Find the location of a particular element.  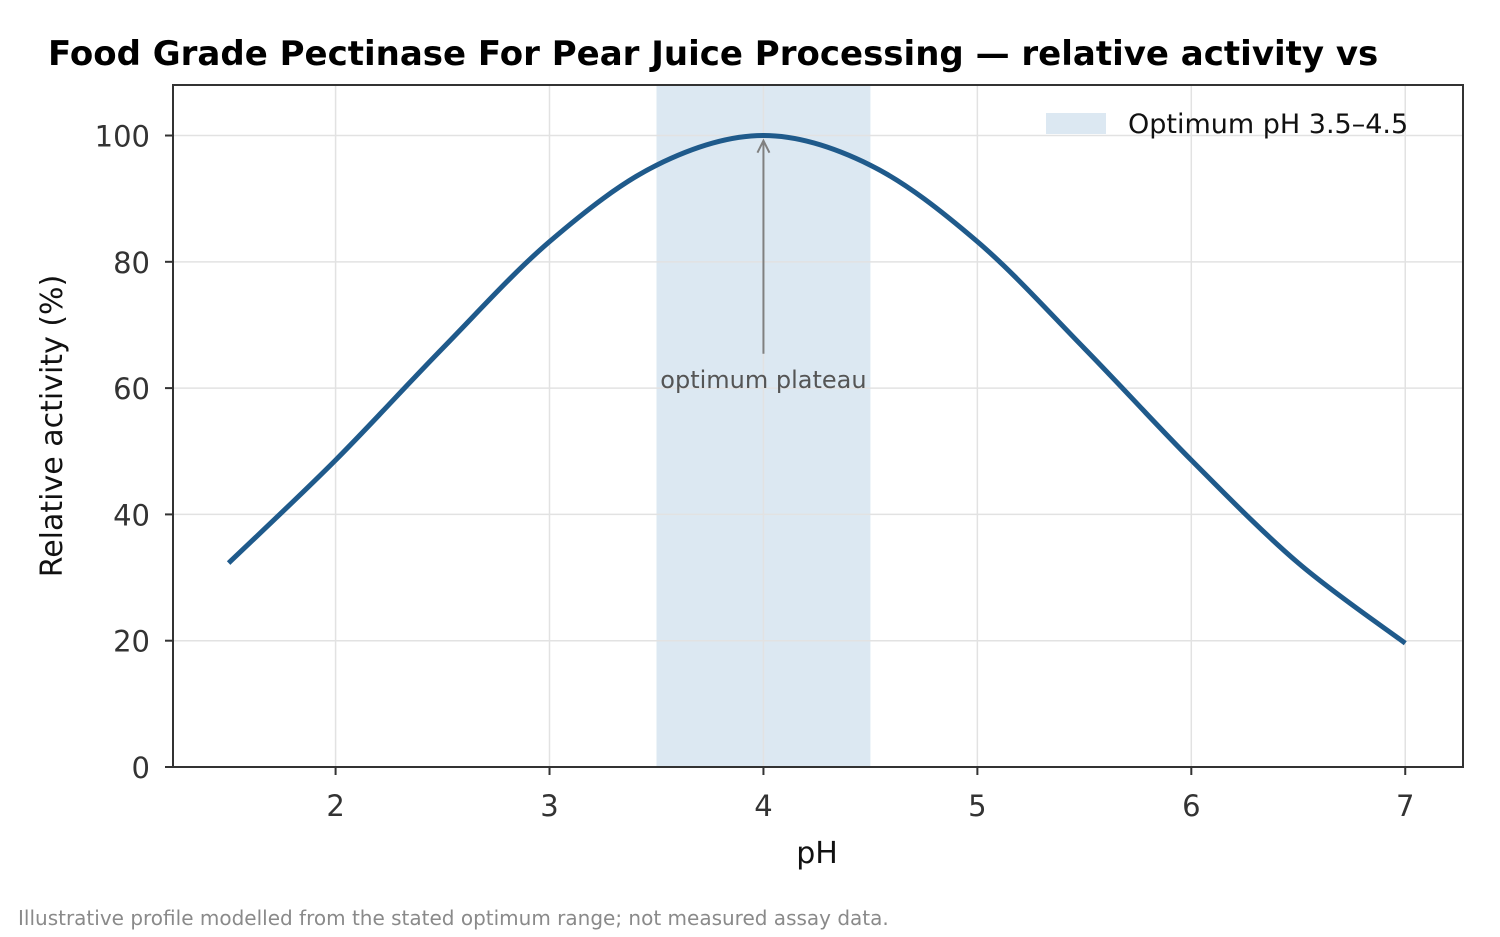

y-tick-label: 60 is located at coordinates (131, 389).